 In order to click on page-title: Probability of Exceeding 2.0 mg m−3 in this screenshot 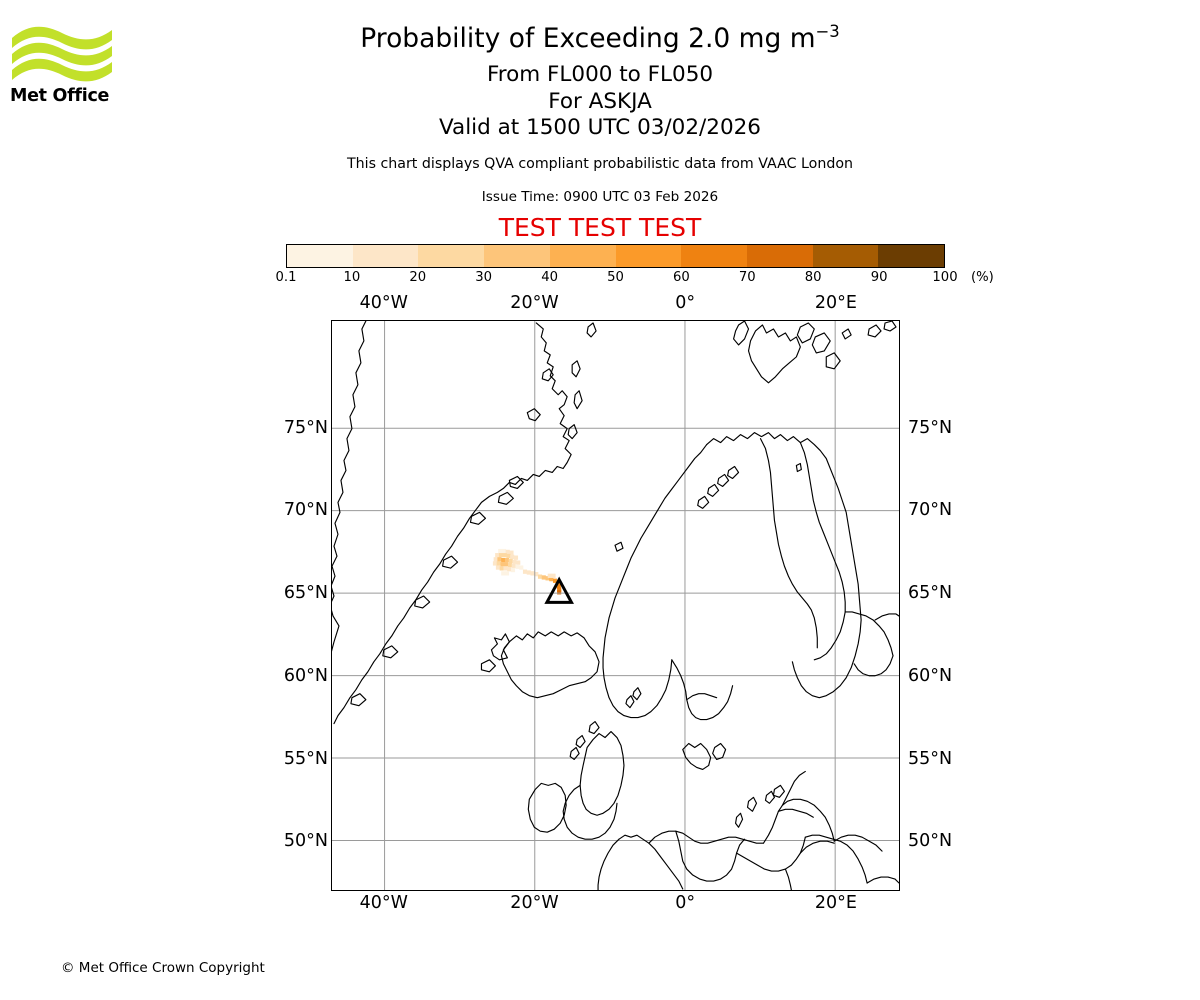, I will do `click(600, 38)`.